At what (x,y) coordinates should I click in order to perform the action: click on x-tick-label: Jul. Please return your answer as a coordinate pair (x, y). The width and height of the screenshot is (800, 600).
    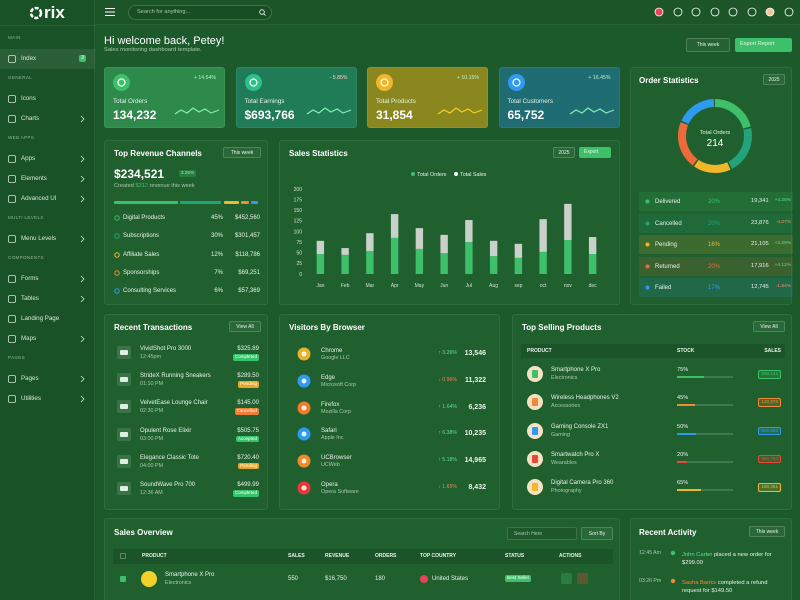
    Looking at the image, I should click on (469, 286).